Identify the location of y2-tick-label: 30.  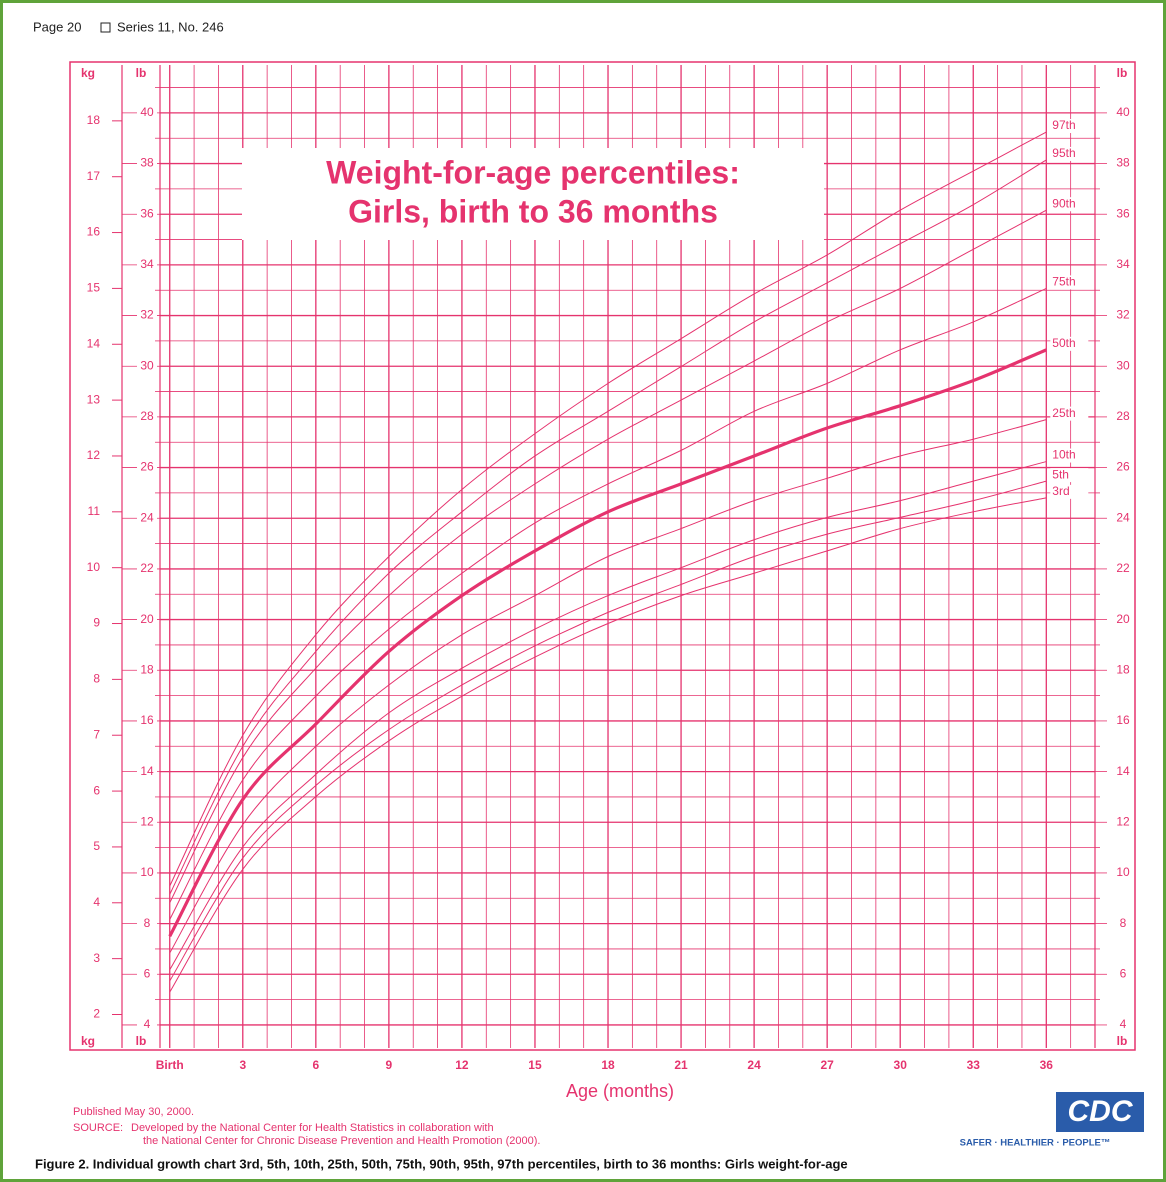
(147, 365).